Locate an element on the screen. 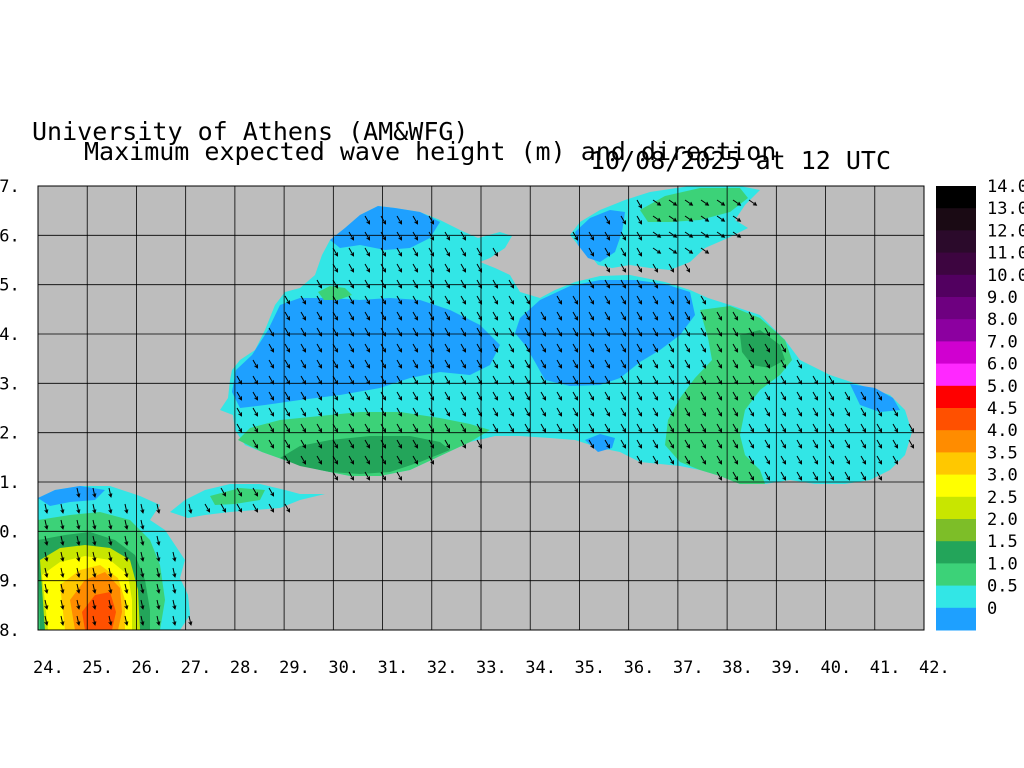  lat-tick-label: 41. is located at coordinates (10, 483).